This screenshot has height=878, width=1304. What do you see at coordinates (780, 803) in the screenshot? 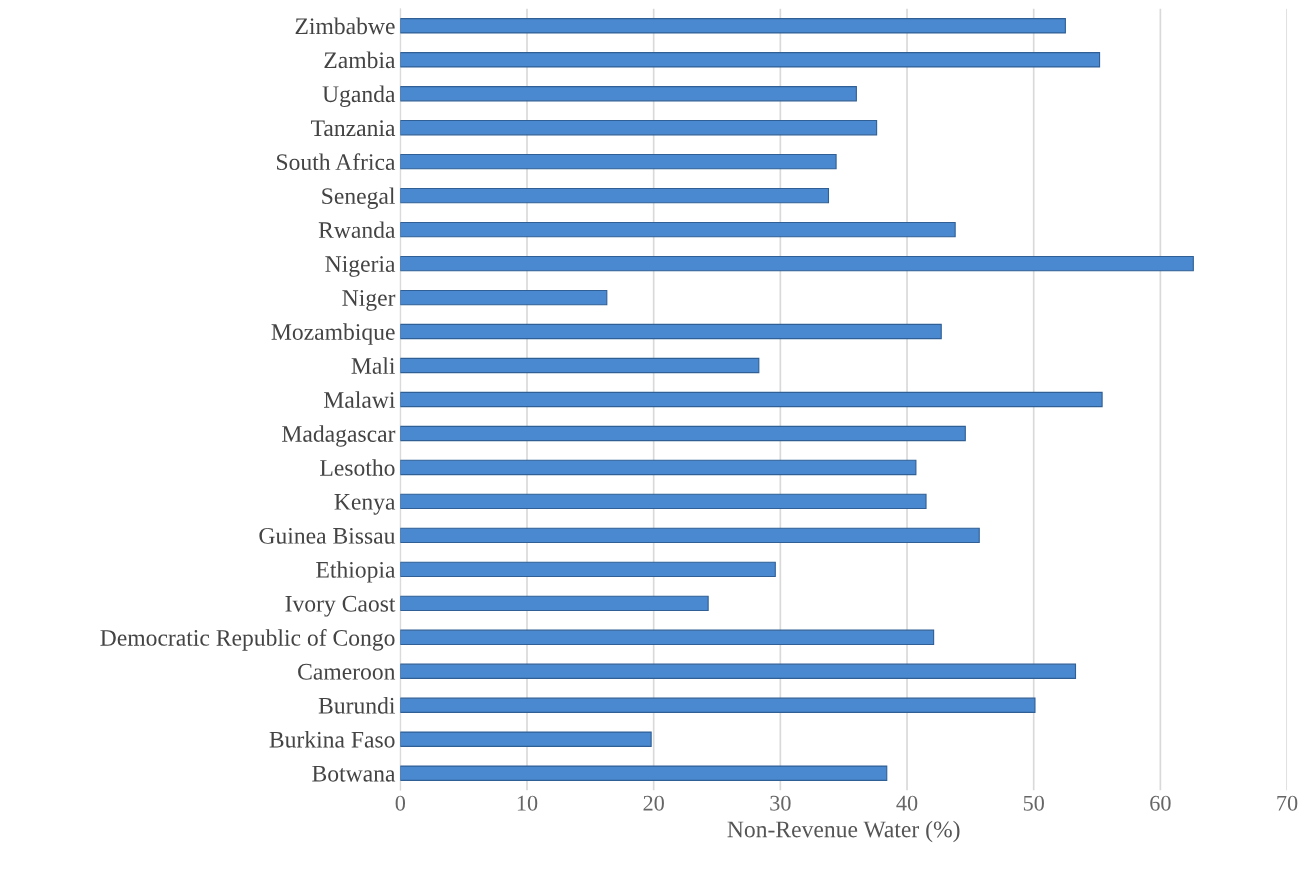
I see `x-tick-label: 30` at bounding box center [780, 803].